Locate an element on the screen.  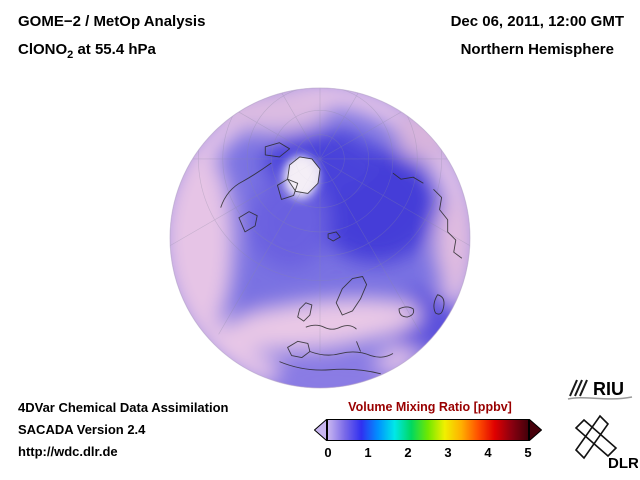
tick-label: 5 is located at coordinates (528, 452).